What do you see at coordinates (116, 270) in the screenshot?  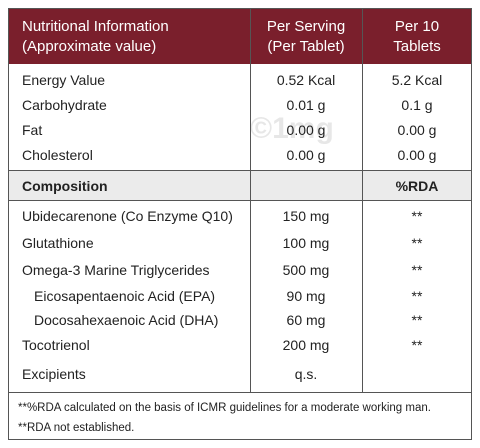 I see `composition-cell: Omega-3 Marine Triglycerides` at bounding box center [116, 270].